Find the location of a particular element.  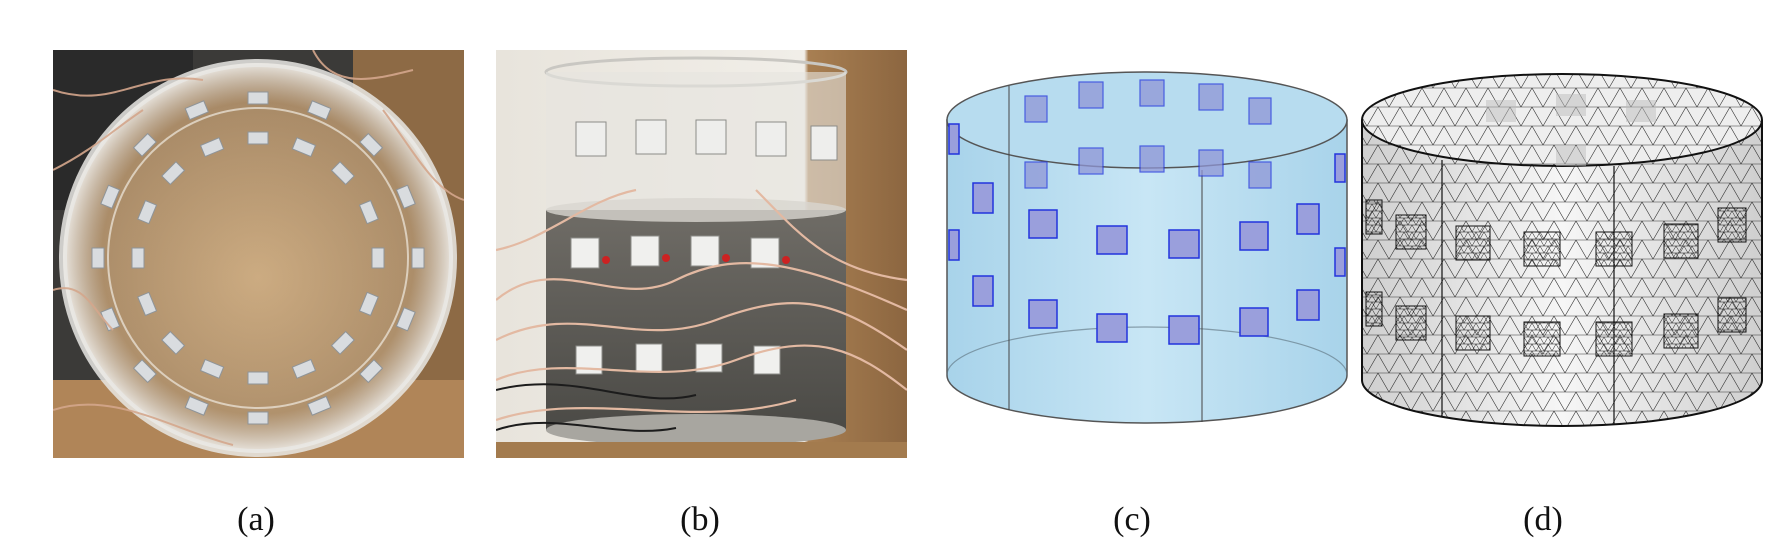

panel-label-c: (c) is located at coordinates (1132, 519).